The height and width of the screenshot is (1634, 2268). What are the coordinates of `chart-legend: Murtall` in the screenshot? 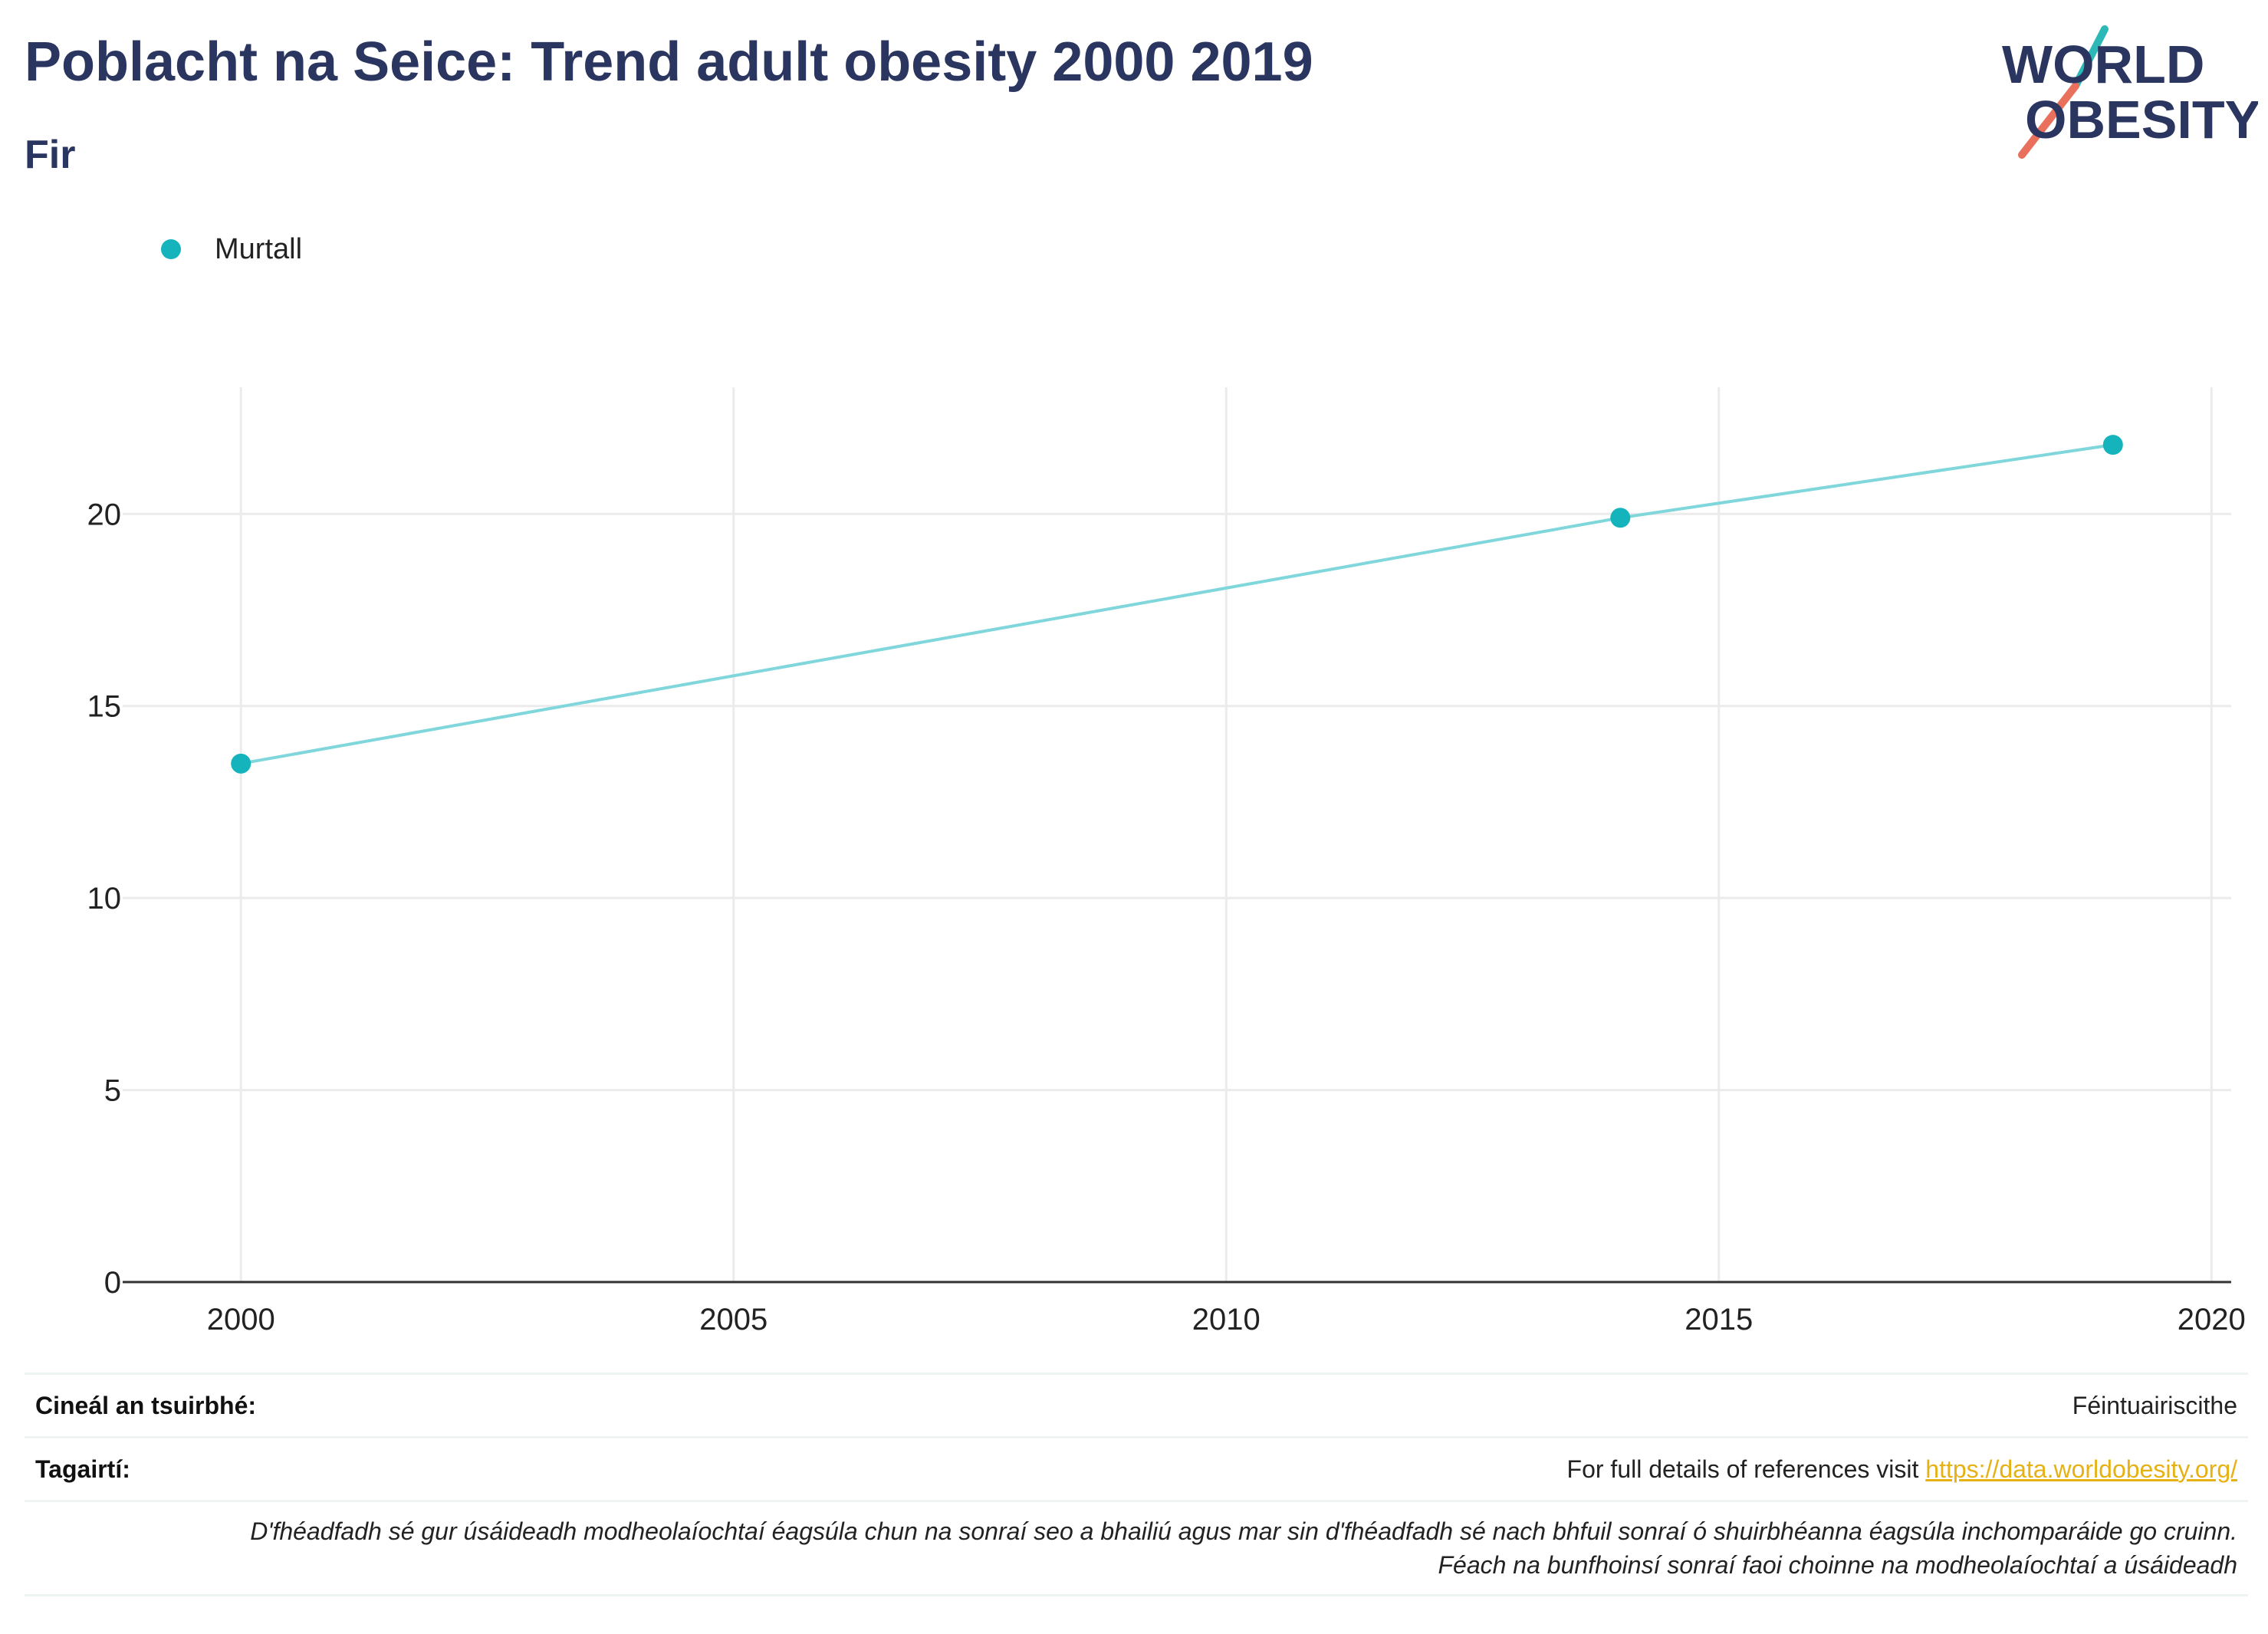 It's located at (231, 249).